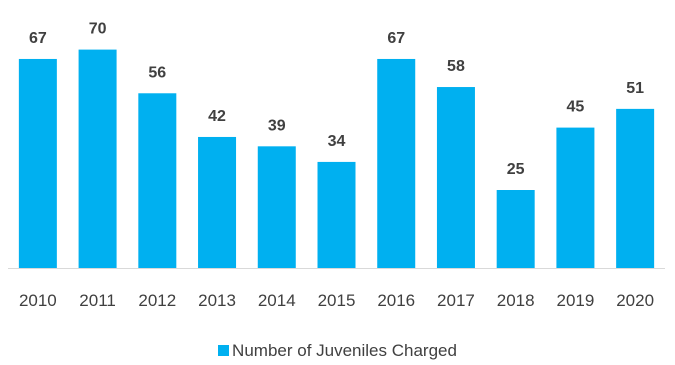 This screenshot has height=365, width=675. What do you see at coordinates (396, 300) in the screenshot?
I see `x-tick-label-2016: 2016` at bounding box center [396, 300].